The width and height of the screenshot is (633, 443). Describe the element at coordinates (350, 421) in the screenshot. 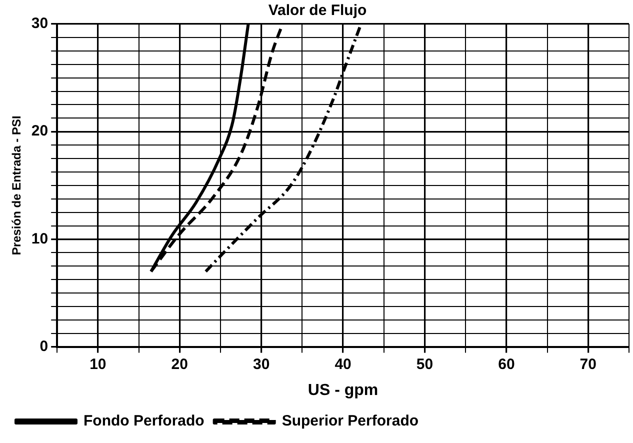

I see `legend-label: Superior Perforado` at that location.